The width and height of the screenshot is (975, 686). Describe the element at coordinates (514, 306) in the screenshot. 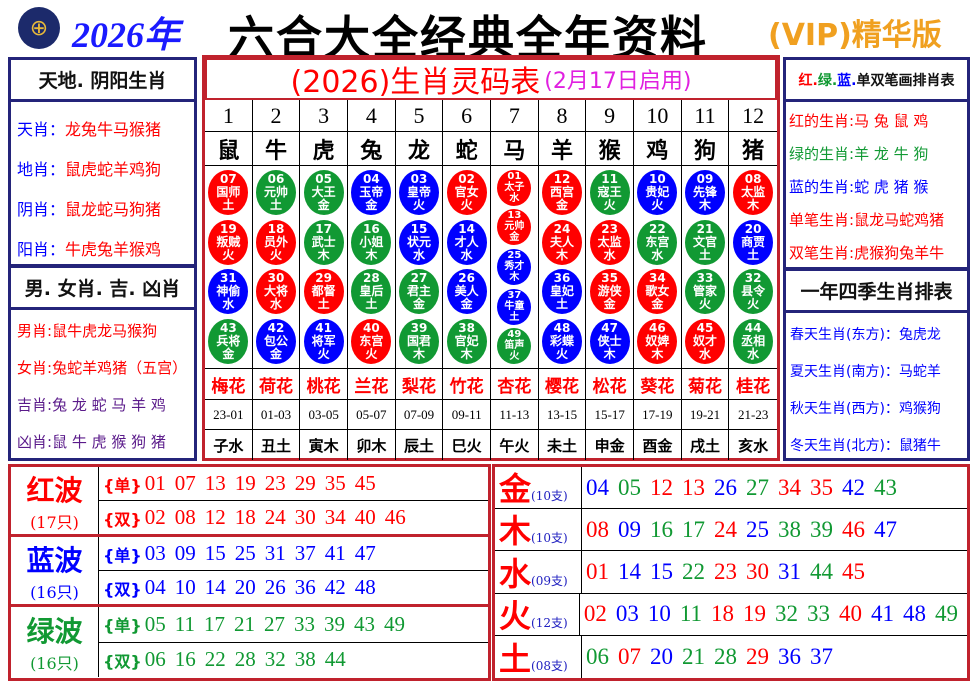

I see `ball-name: 牛童` at that location.